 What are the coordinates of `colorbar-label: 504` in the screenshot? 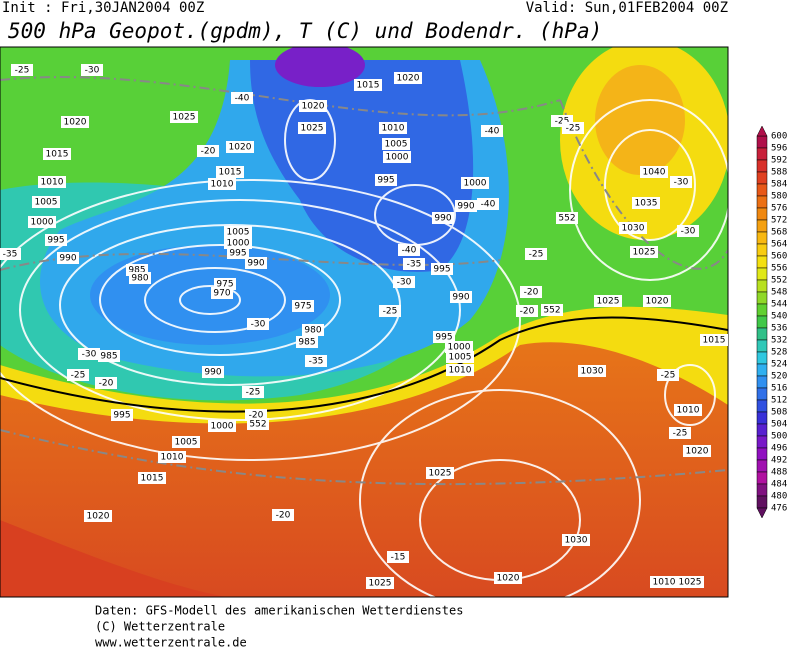 It's located at (779, 425).